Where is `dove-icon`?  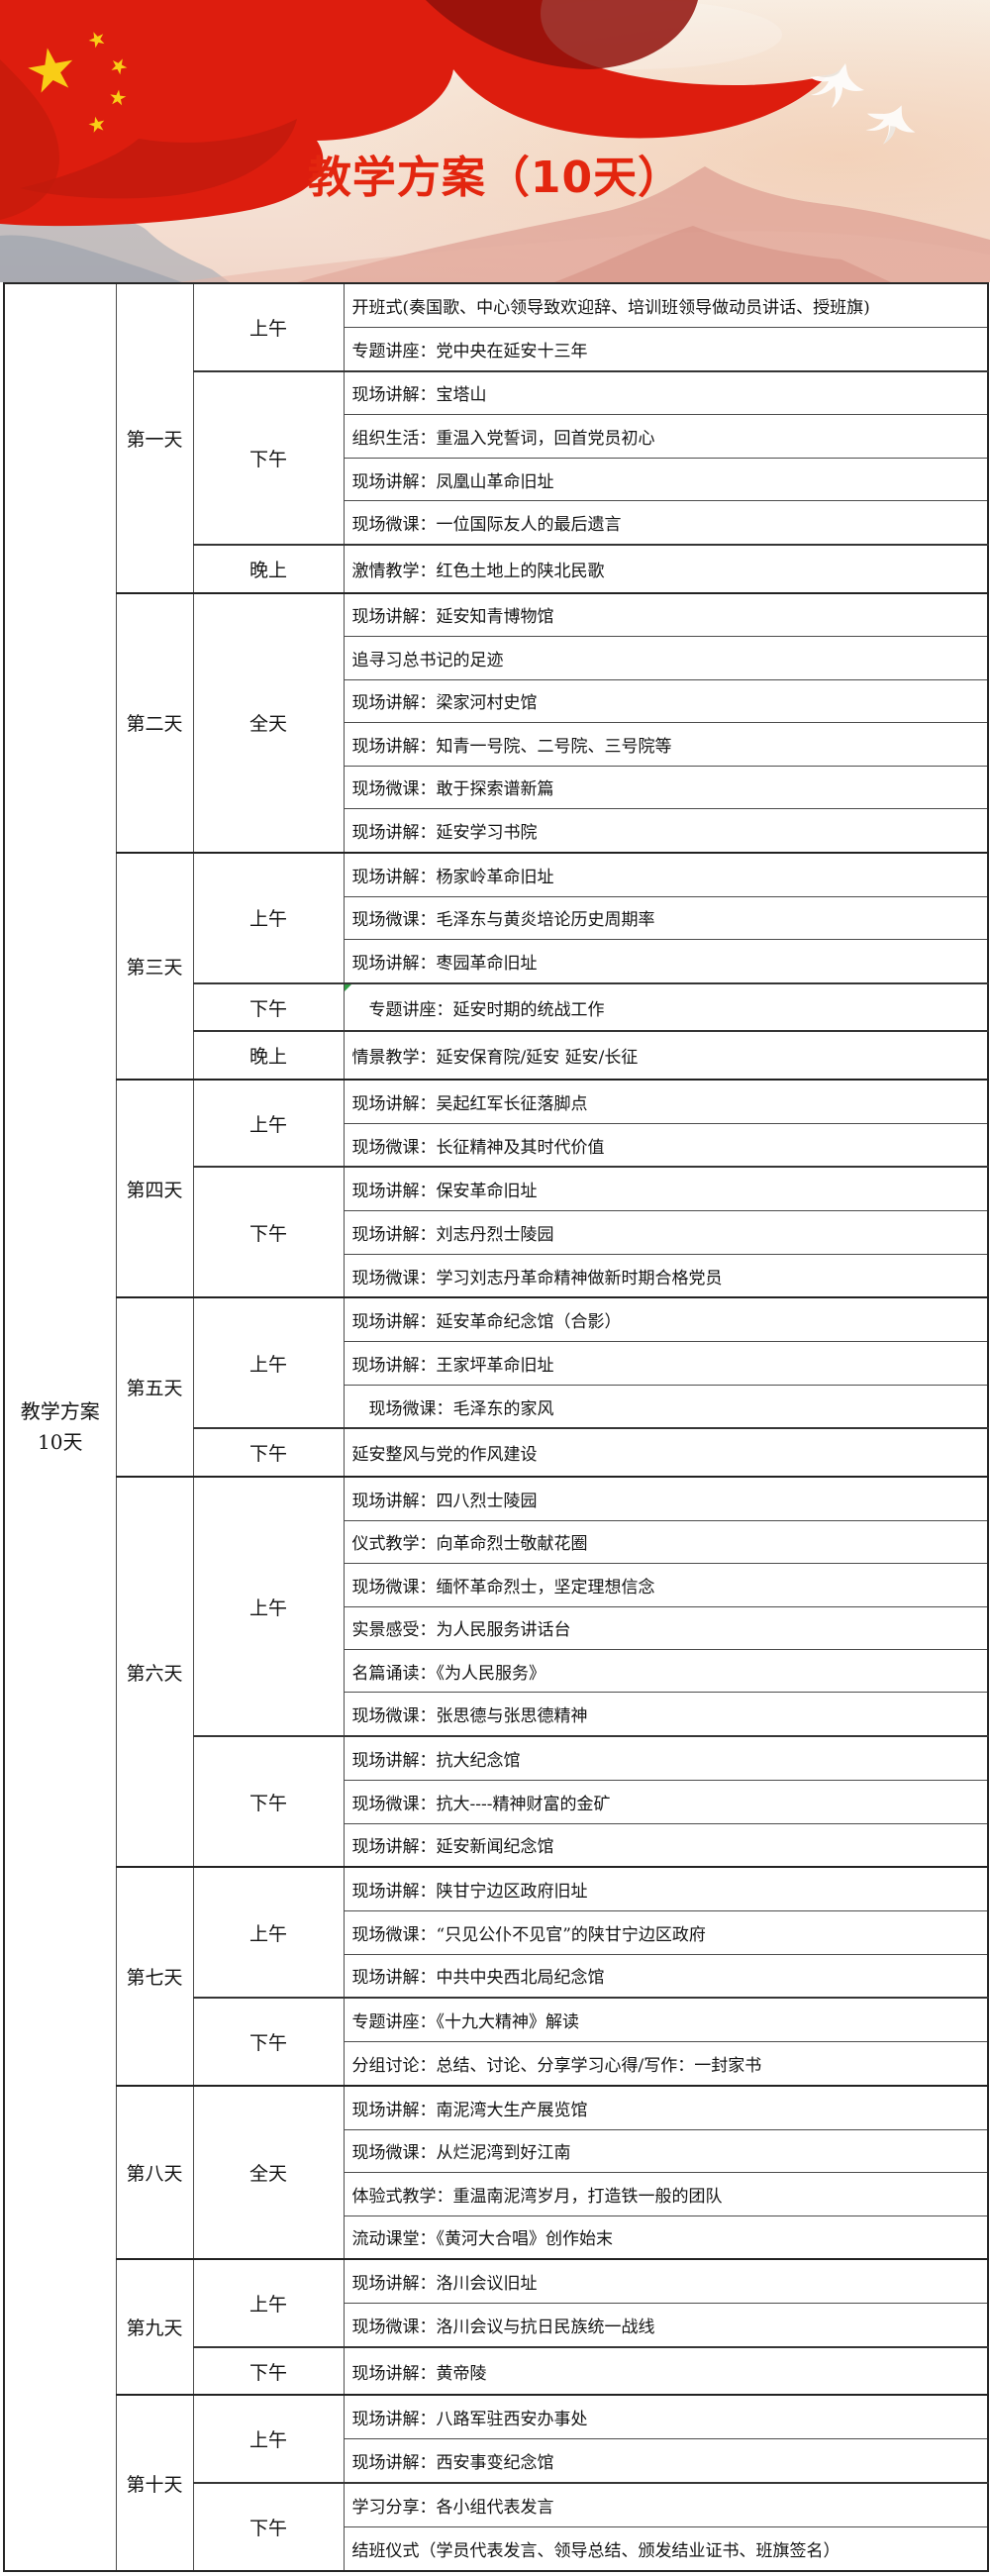
dove-icon is located at coordinates (863, 104).